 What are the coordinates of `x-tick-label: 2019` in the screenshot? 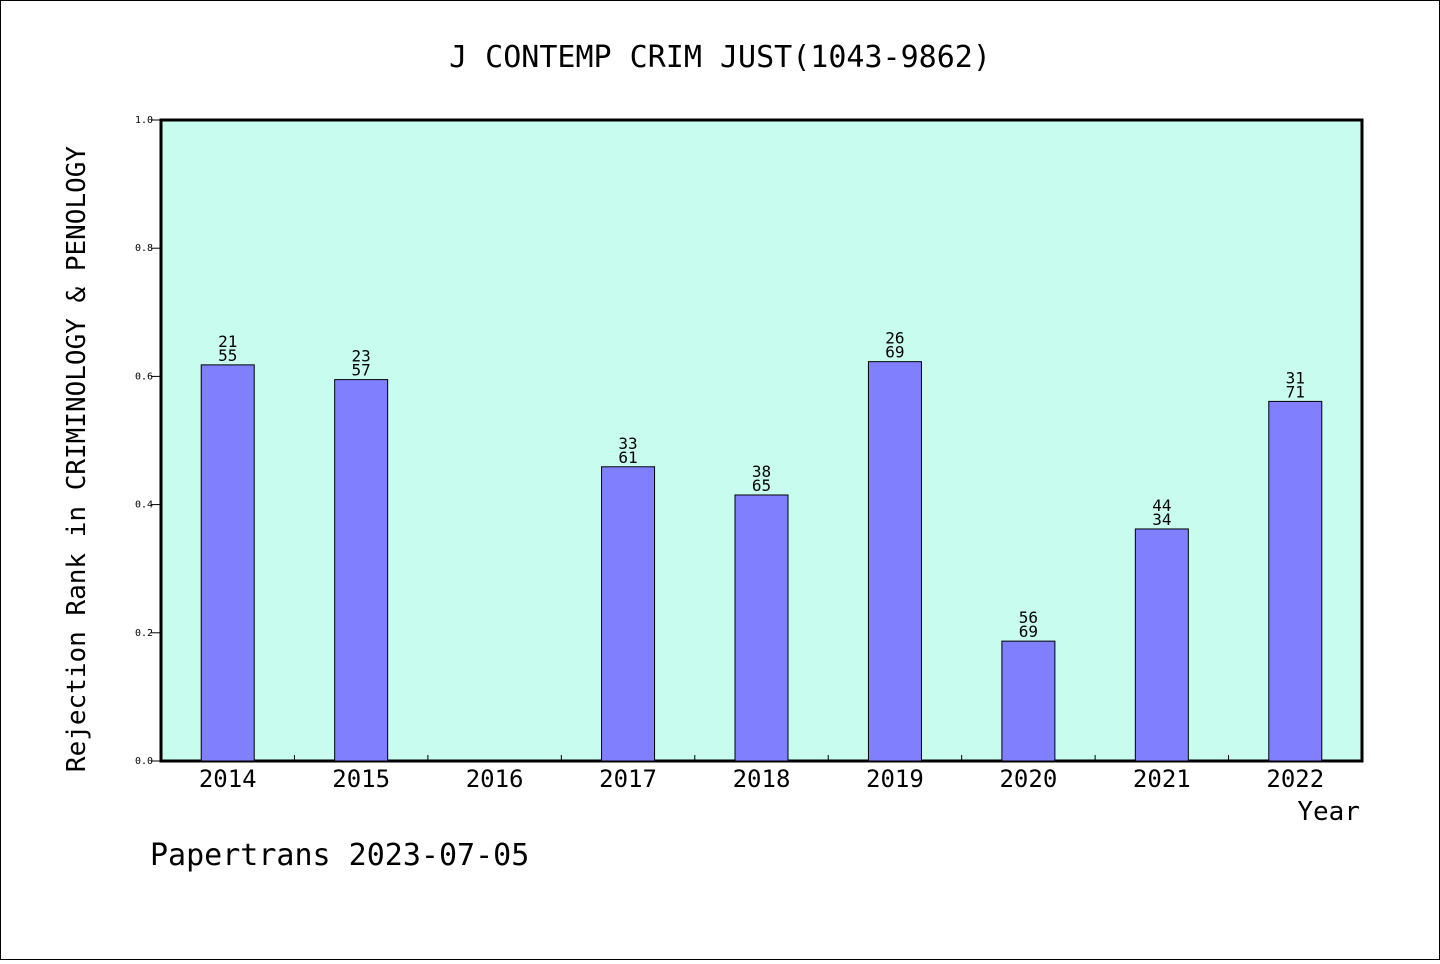 It's located at (895, 779).